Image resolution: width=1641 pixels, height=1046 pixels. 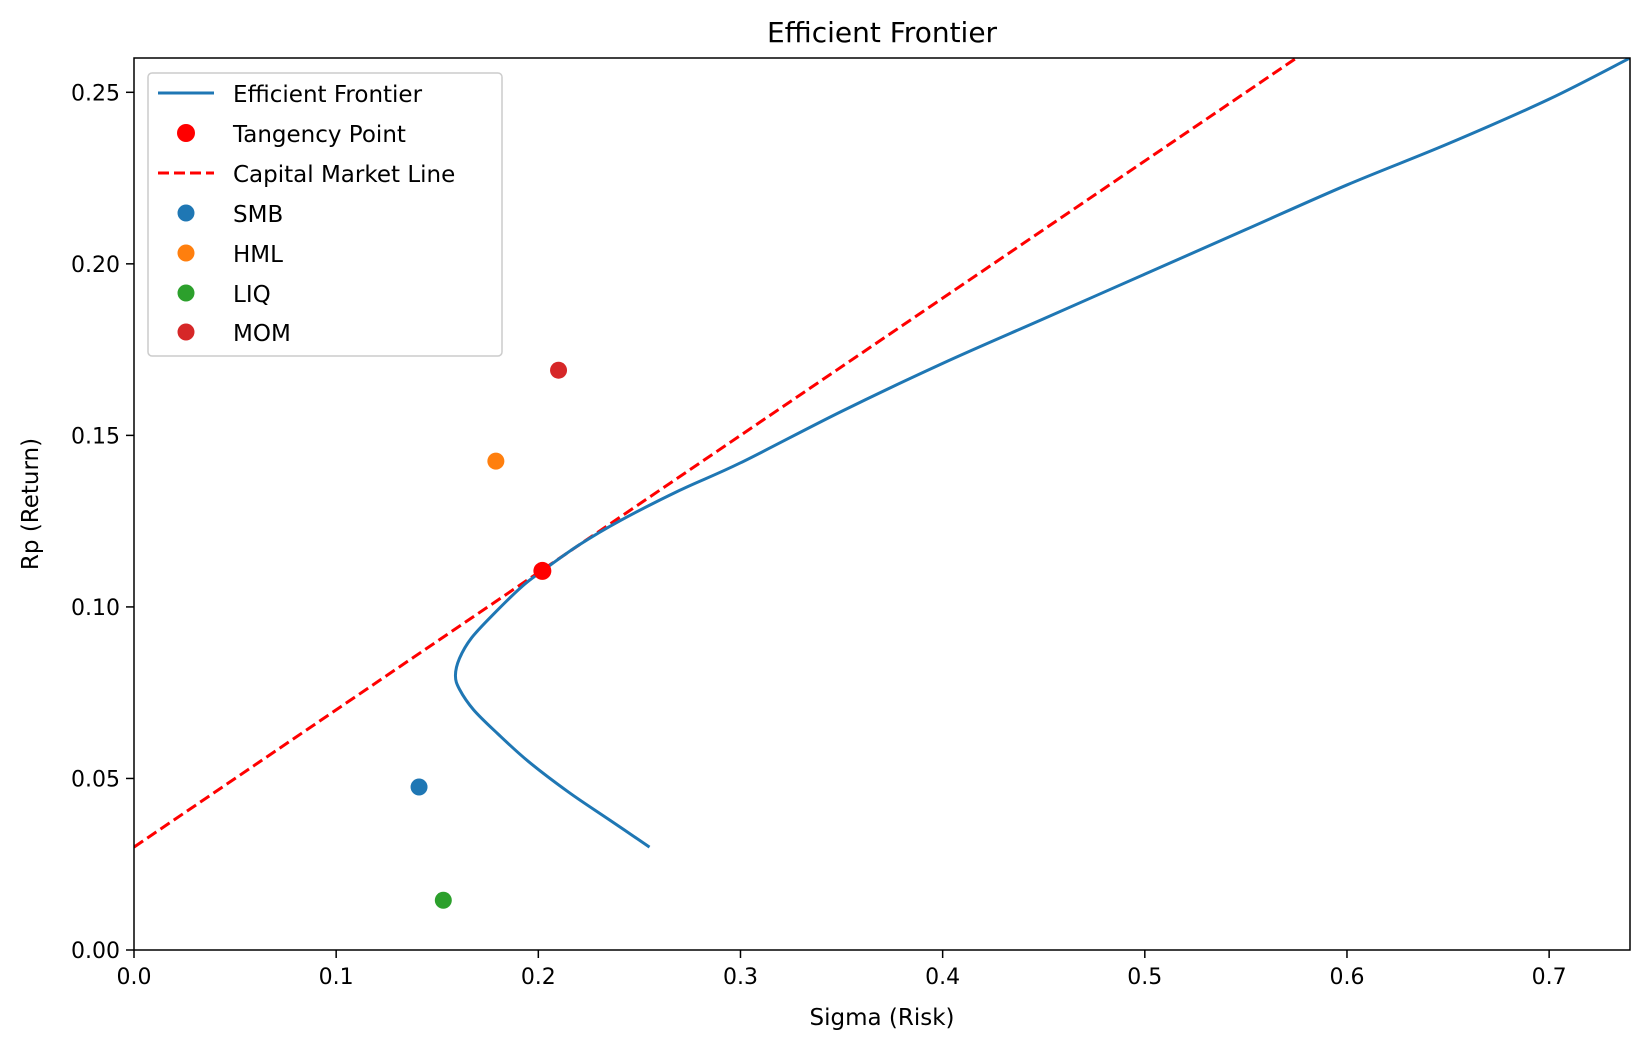 What do you see at coordinates (496, 461) in the screenshot?
I see `asset-point-hml` at bounding box center [496, 461].